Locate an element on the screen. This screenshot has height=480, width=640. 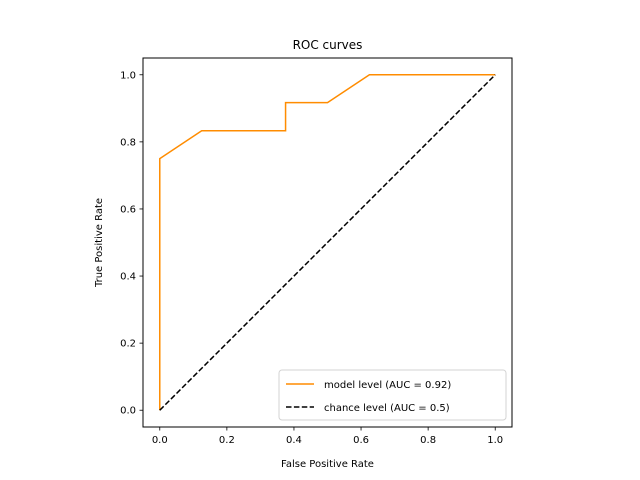
chart-title: ROC curves is located at coordinates (328, 45).